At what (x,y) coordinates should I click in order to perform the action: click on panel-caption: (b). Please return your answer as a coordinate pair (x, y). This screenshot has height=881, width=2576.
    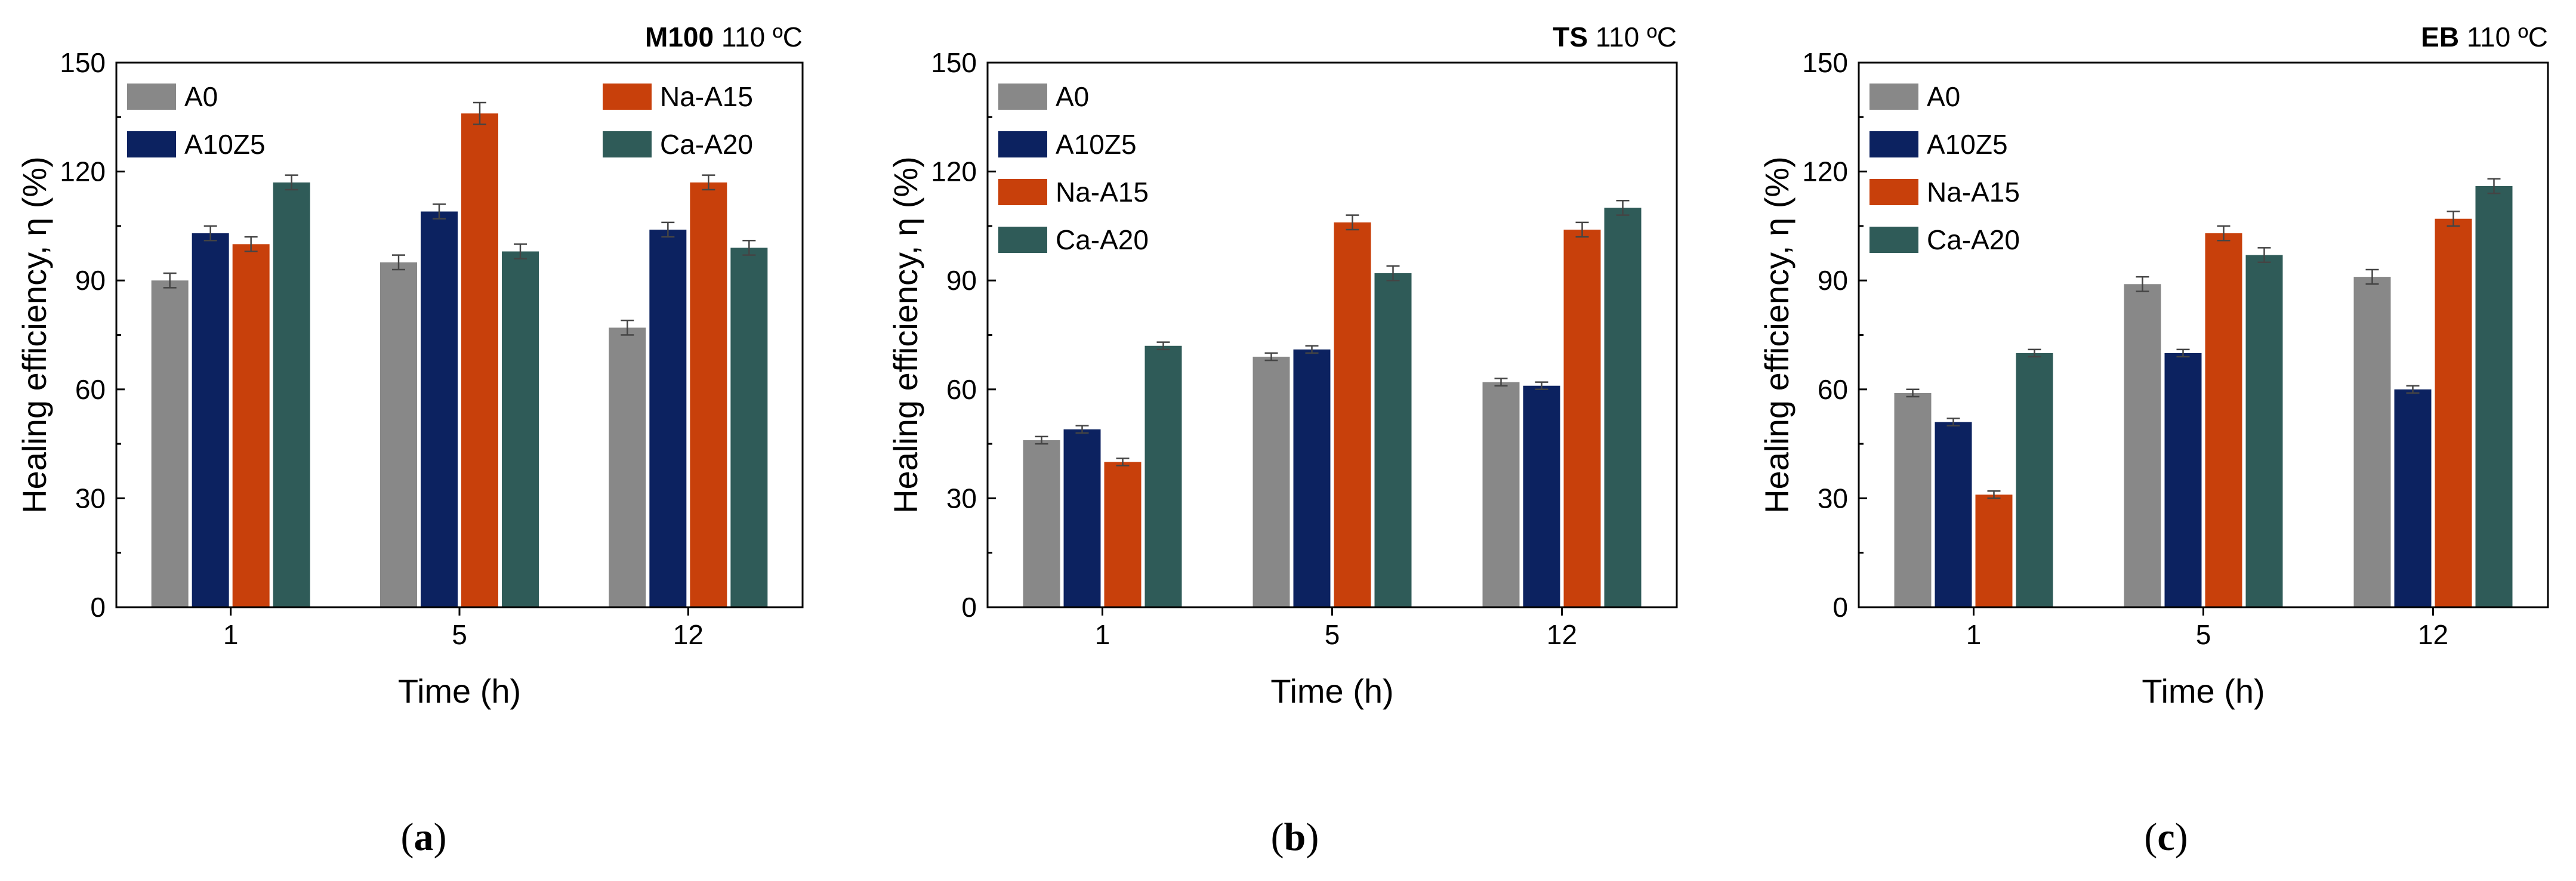
    Looking at the image, I should click on (1295, 837).